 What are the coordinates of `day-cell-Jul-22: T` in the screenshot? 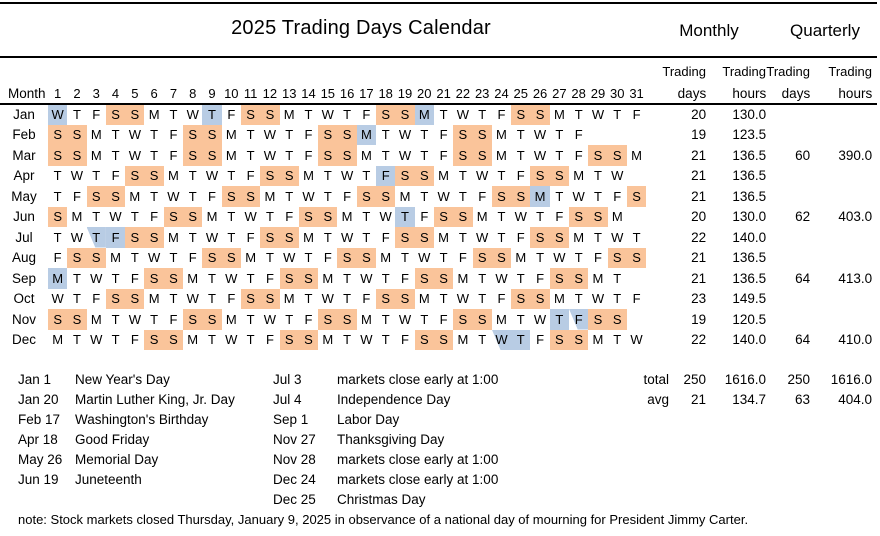 It's located at (462, 237).